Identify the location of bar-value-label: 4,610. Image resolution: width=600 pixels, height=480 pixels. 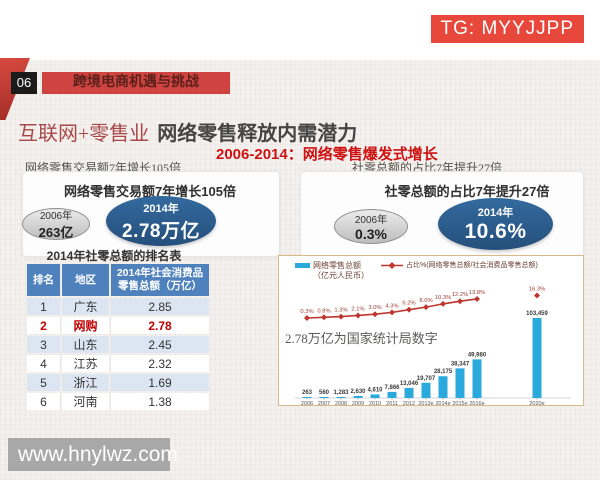
(375, 390).